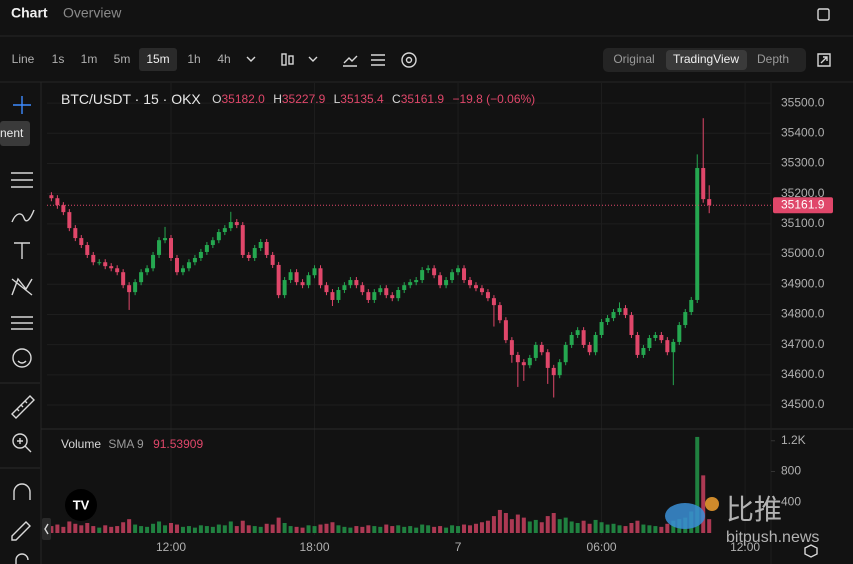  I want to click on view-option: TradingView, so click(706, 59).